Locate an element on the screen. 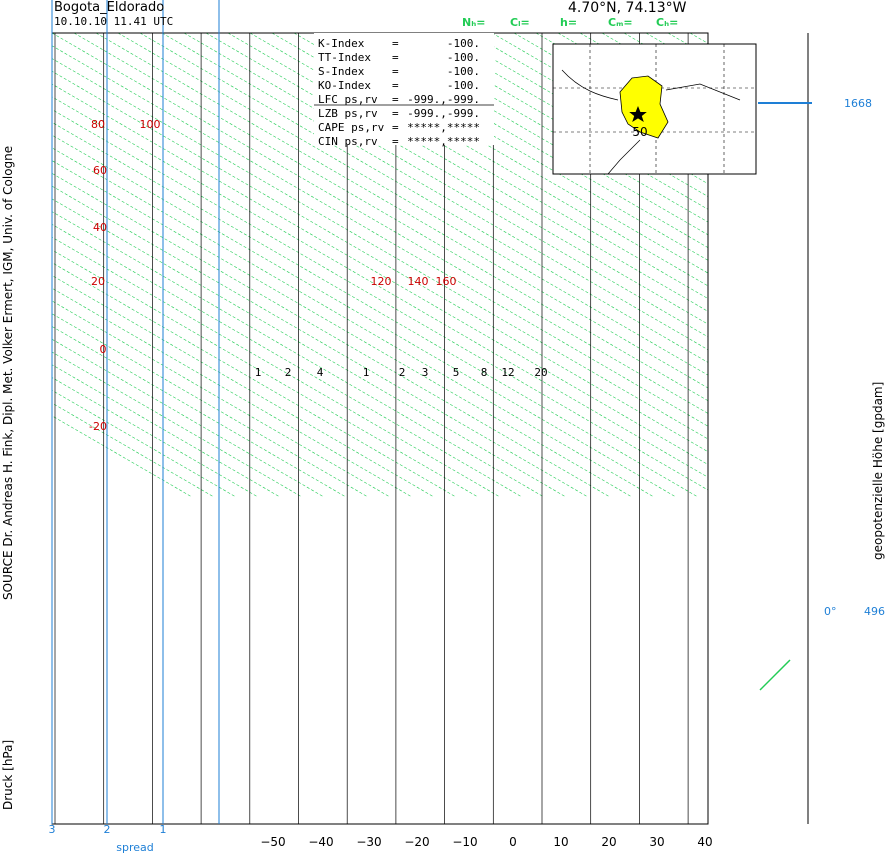  temp-tick-label: −10 is located at coordinates (464, 842).